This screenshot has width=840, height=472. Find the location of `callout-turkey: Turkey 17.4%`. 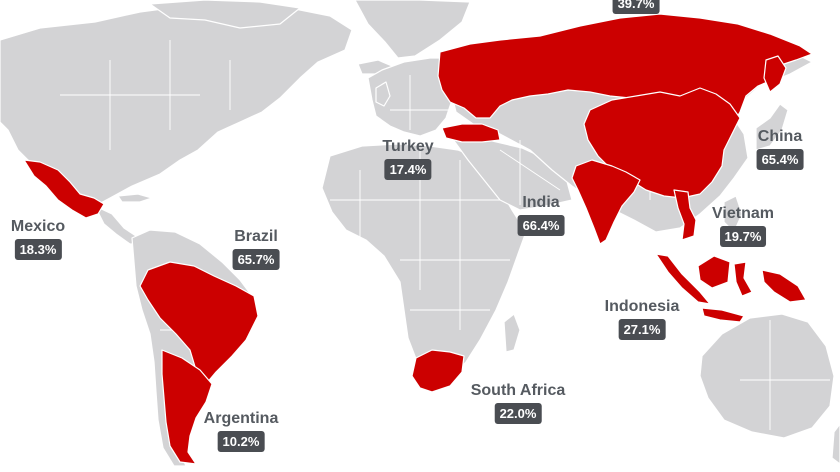

callout-turkey: Turkey 17.4% is located at coordinates (408, 159).